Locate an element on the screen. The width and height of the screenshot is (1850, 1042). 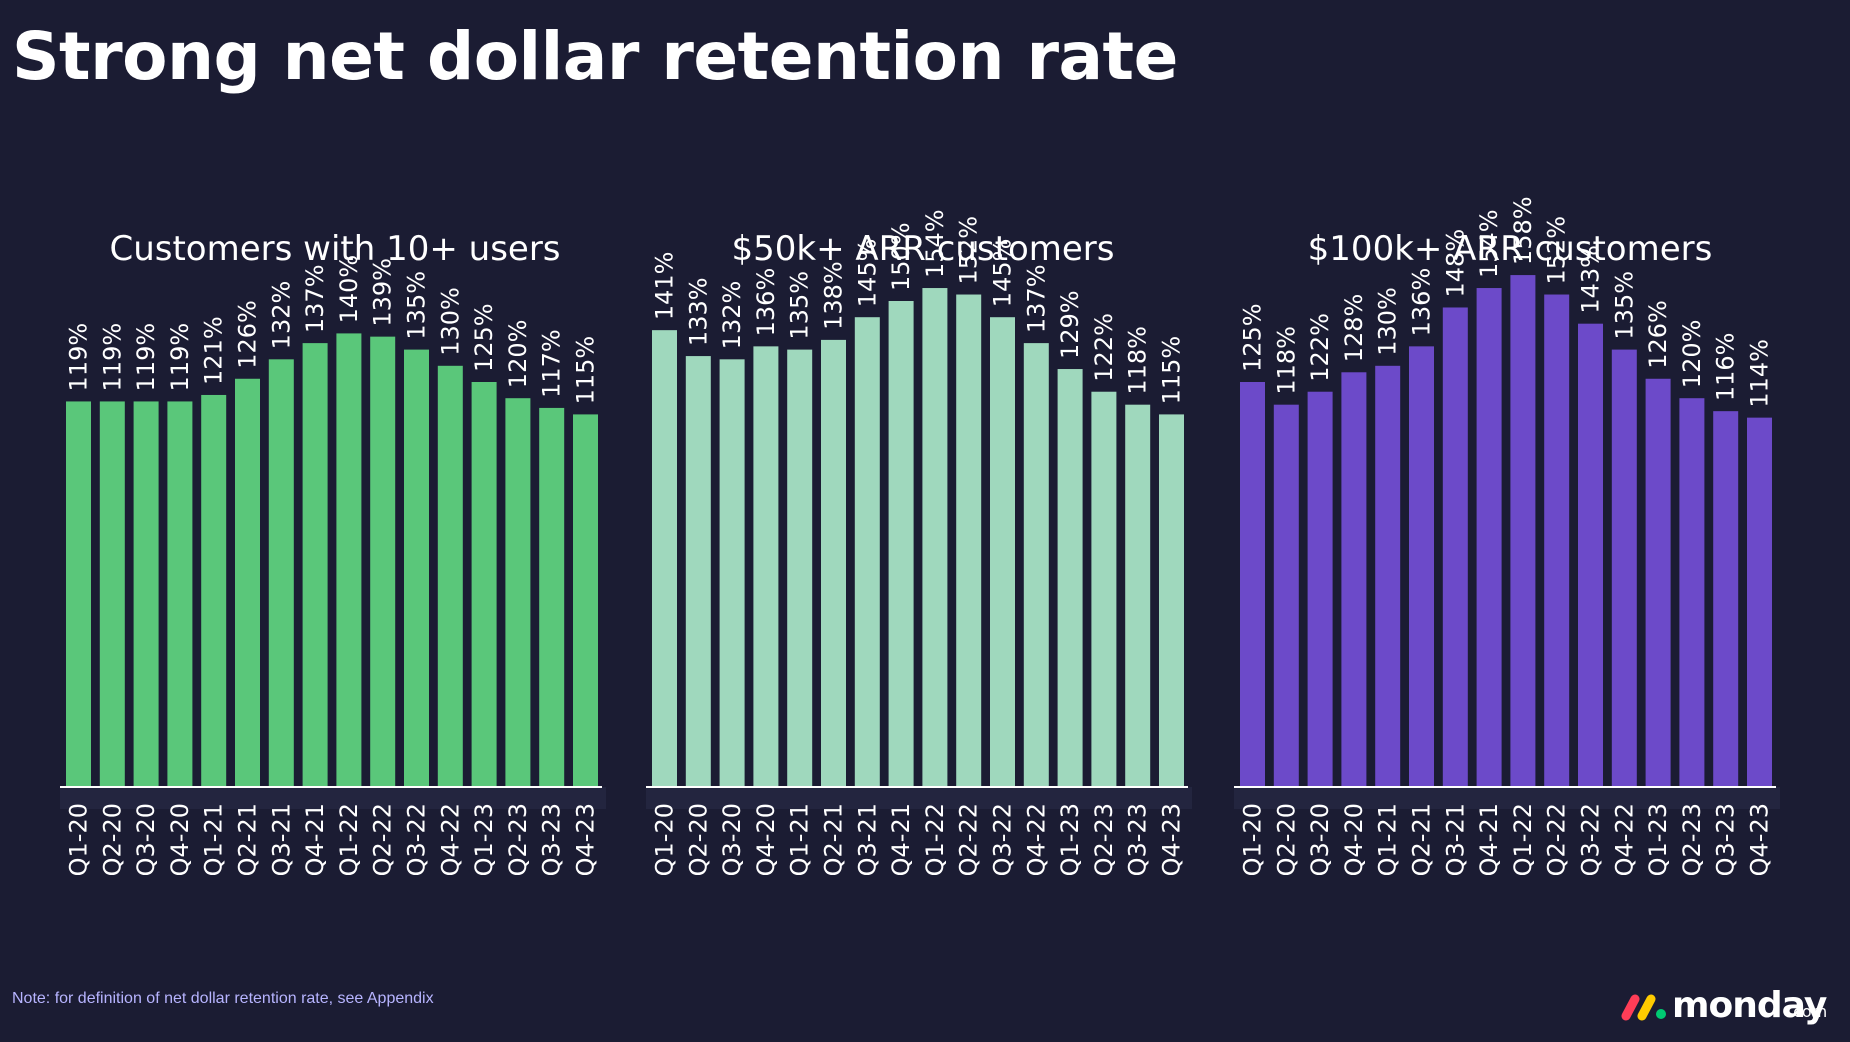
data-label: 122% is located at coordinates (1104, 347).